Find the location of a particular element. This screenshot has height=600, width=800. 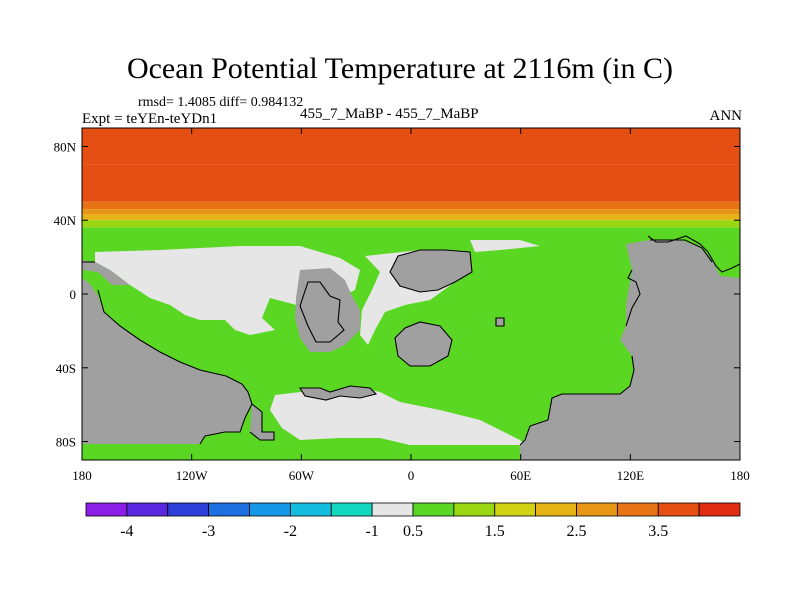

colorbar-label: 0.5 is located at coordinates (413, 531).